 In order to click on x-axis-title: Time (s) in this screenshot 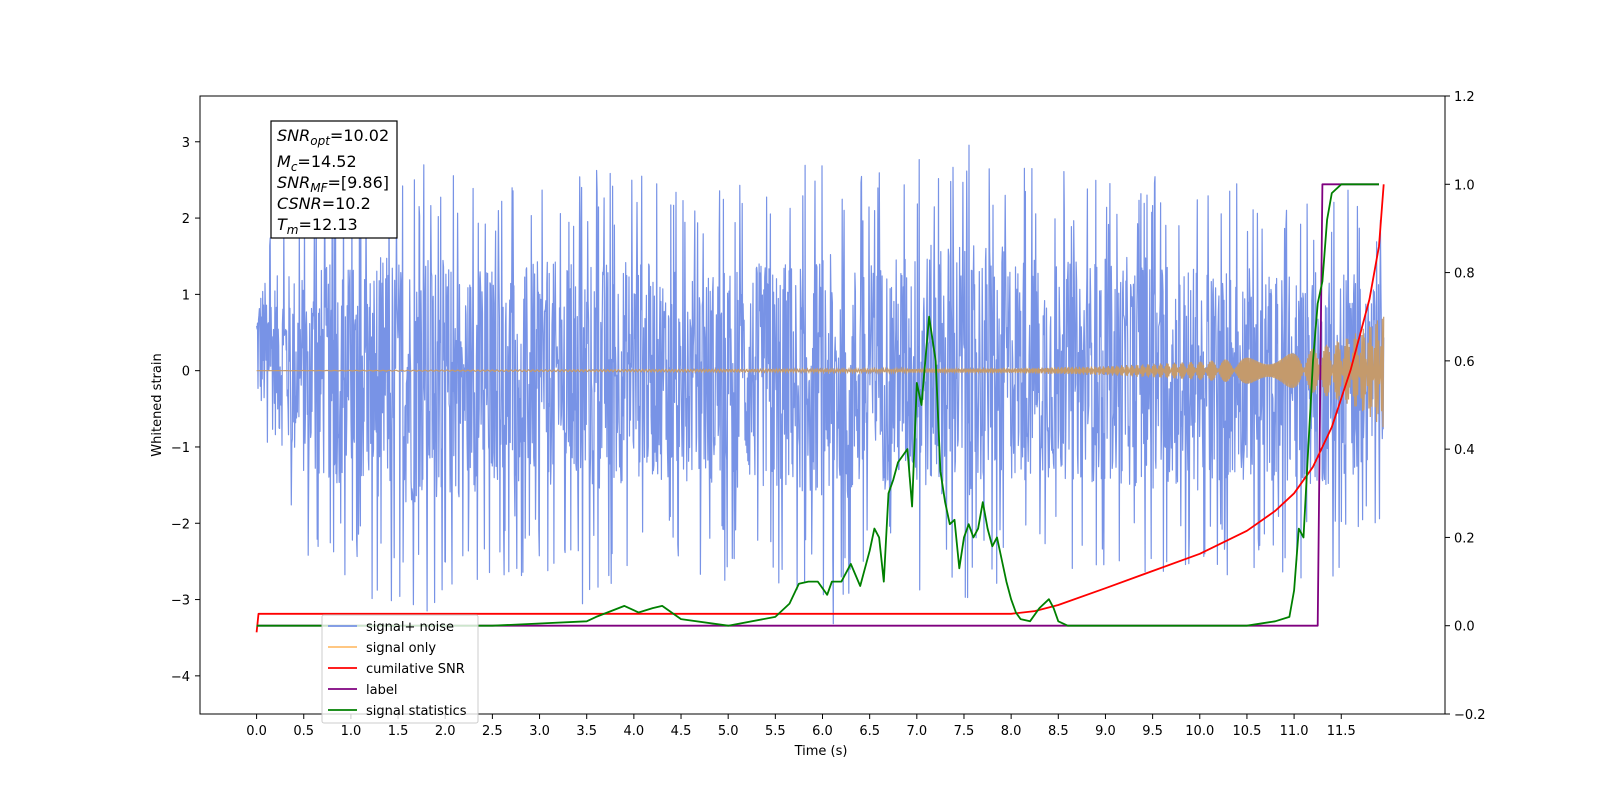, I will do `click(821, 751)`.